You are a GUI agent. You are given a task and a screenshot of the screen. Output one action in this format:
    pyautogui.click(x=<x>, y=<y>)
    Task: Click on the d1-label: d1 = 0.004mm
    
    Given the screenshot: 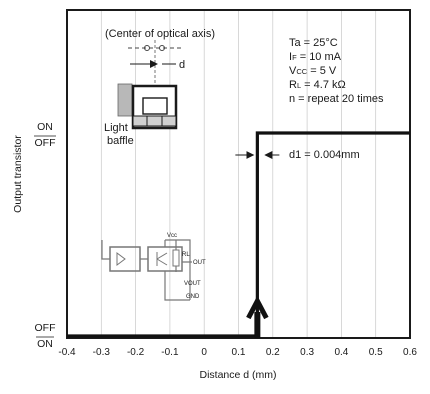 What is the action you would take?
    pyautogui.click(x=324, y=155)
    